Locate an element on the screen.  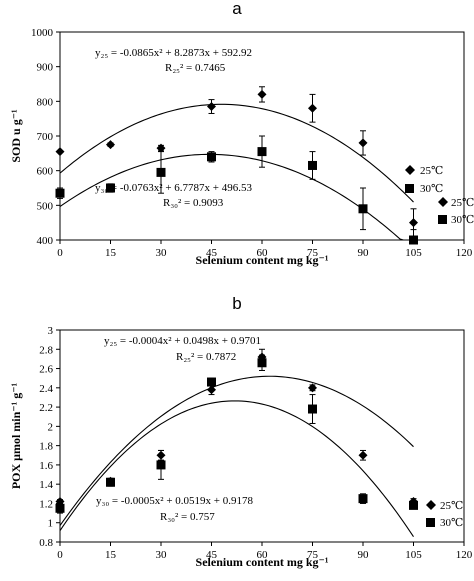
r-squared-25-b: R₂₅² = 0.7872 is located at coordinates (206, 357).